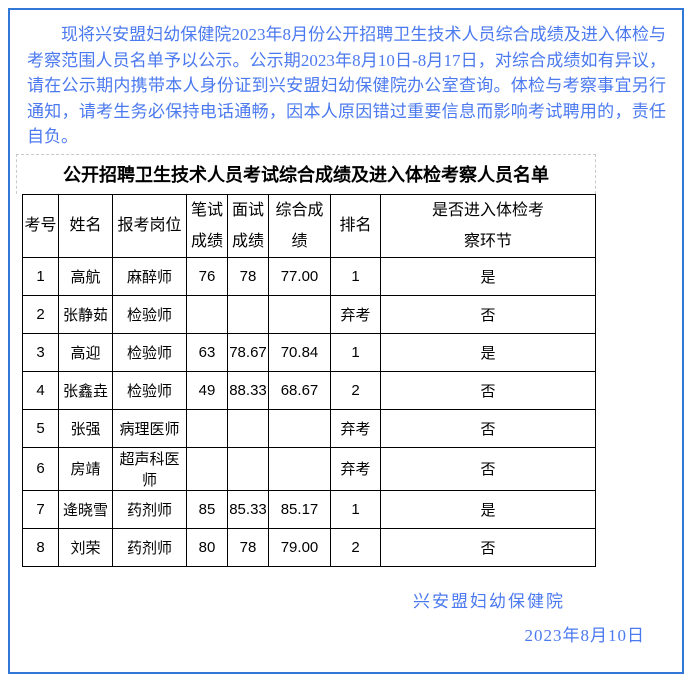  I want to click on header-cell-6: 排名, so click(355, 225).